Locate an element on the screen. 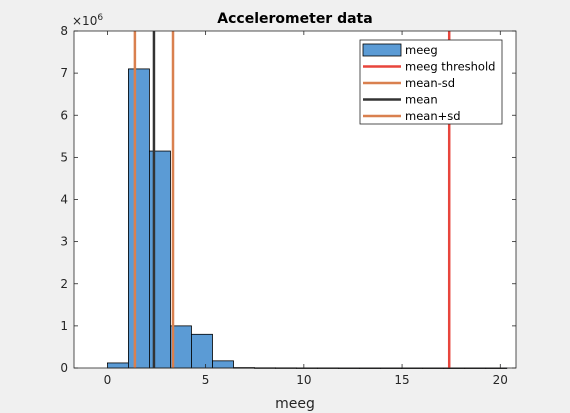  y-tick-label: 6 is located at coordinates (64, 115).